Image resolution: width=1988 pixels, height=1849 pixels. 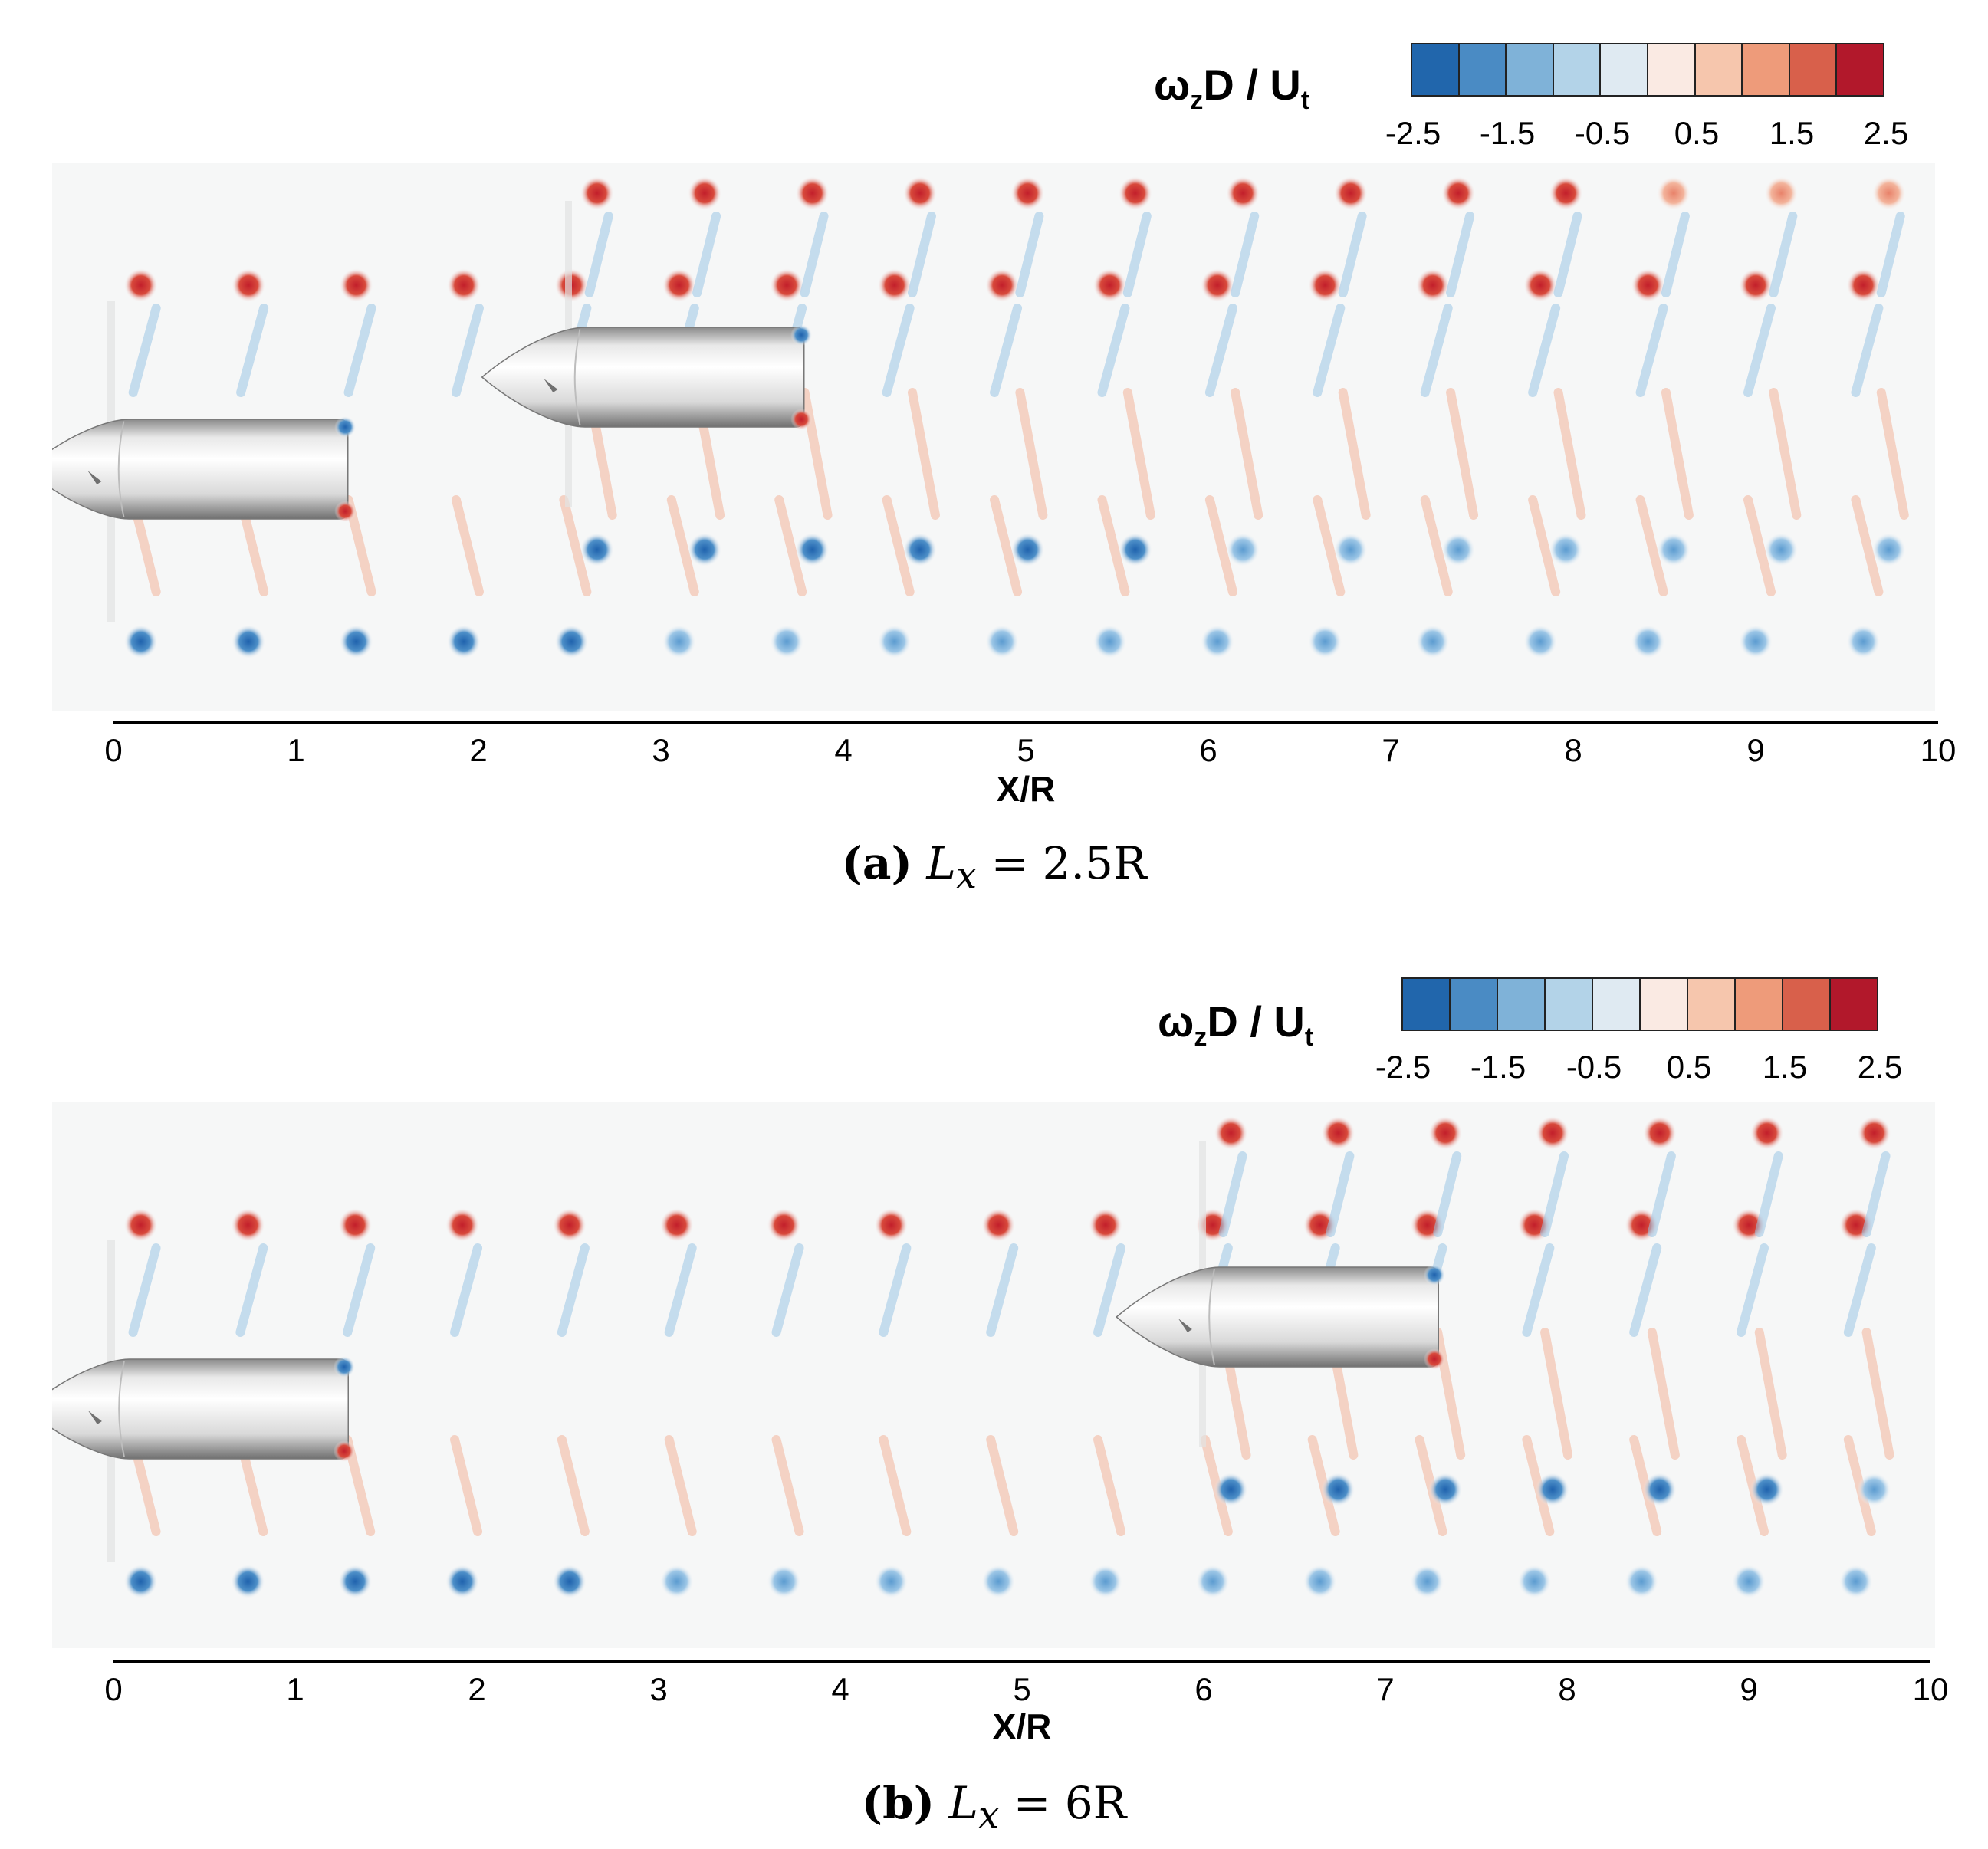 I want to click on x-axis, so click(x=1022, y=1683).